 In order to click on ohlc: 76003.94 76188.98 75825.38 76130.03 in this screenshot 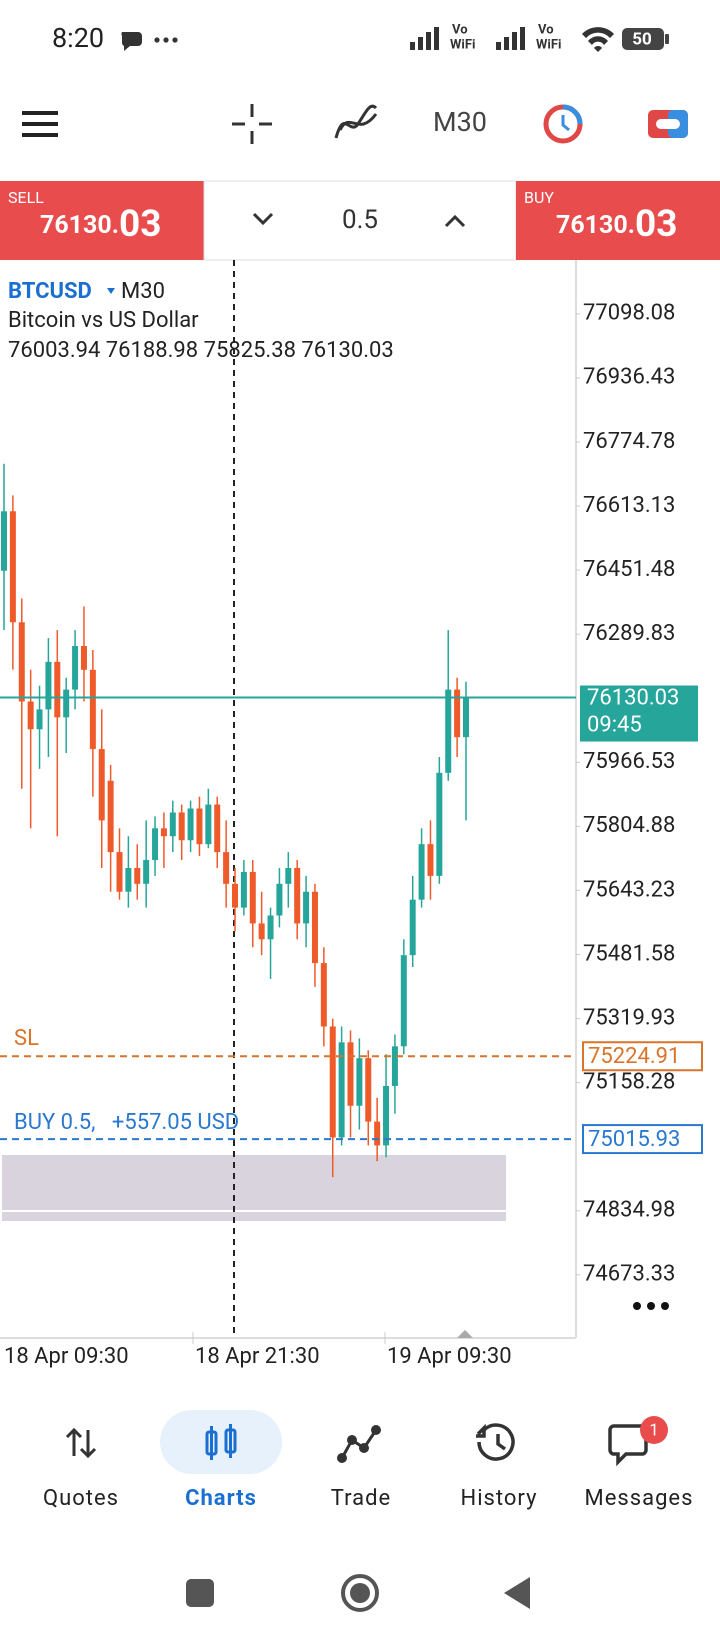, I will do `click(201, 350)`.